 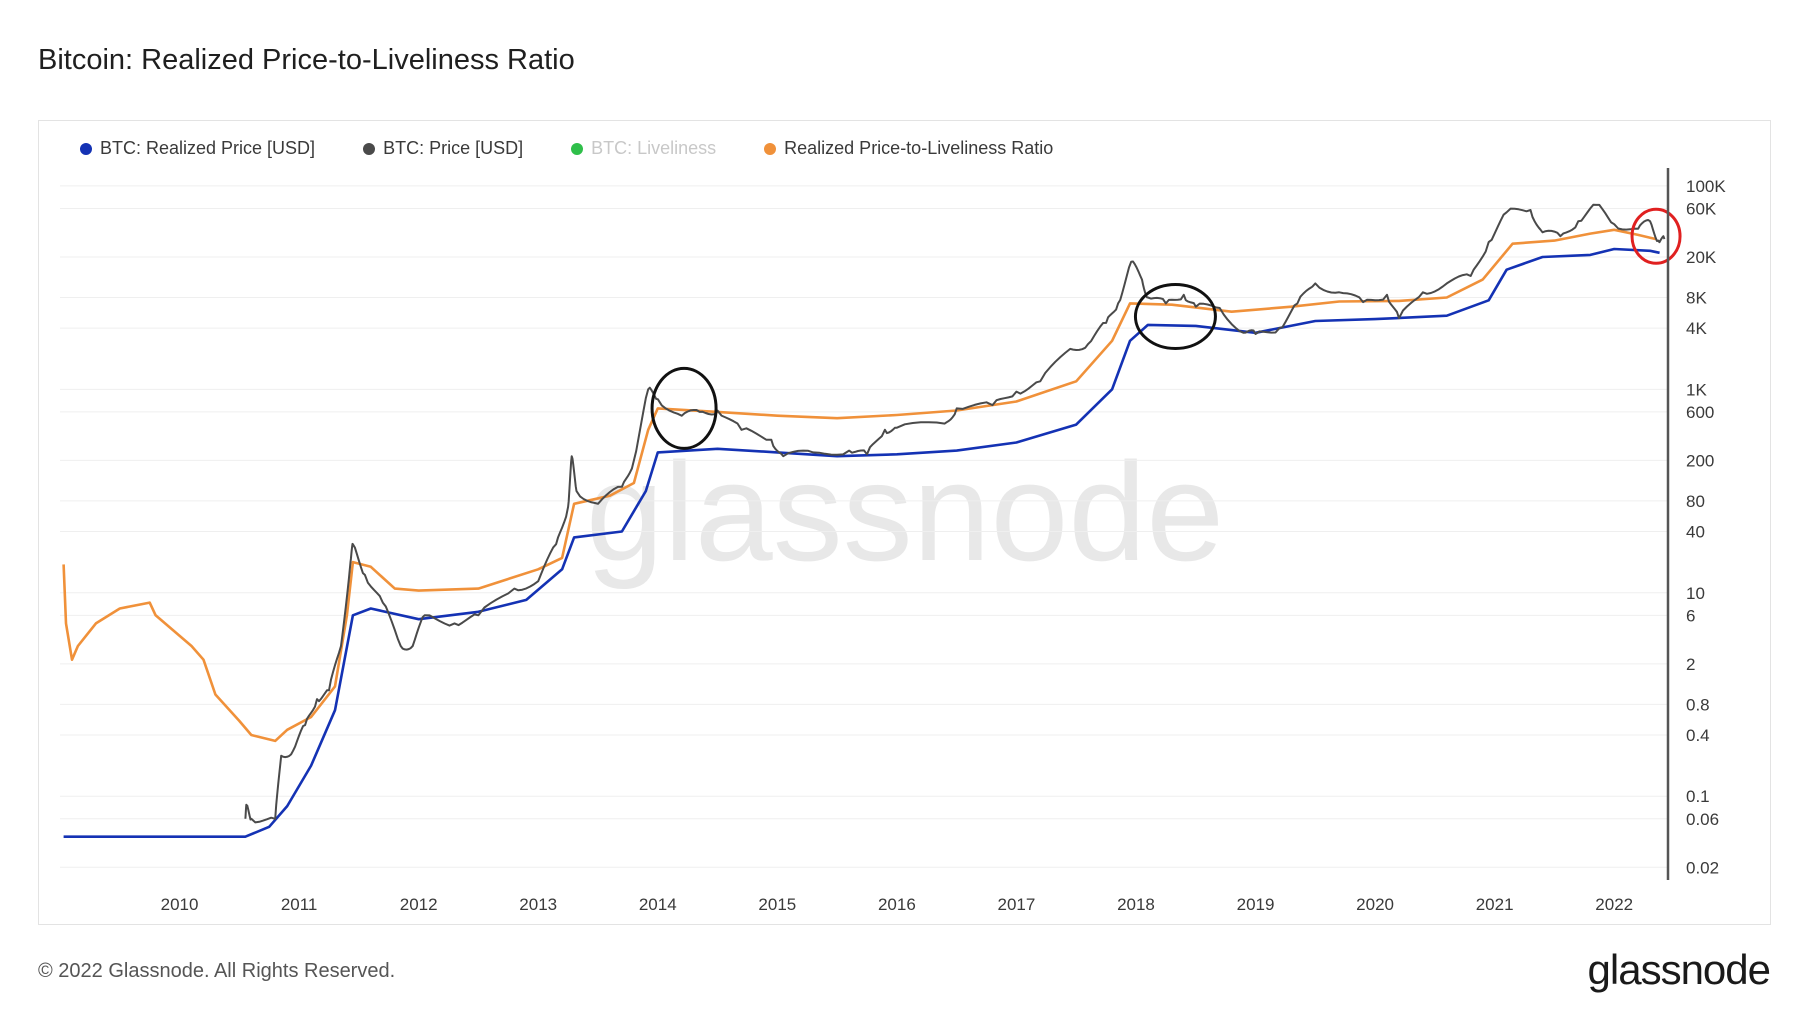 What do you see at coordinates (1696, 297) in the screenshot?
I see `y-tick-label: 8K` at bounding box center [1696, 297].